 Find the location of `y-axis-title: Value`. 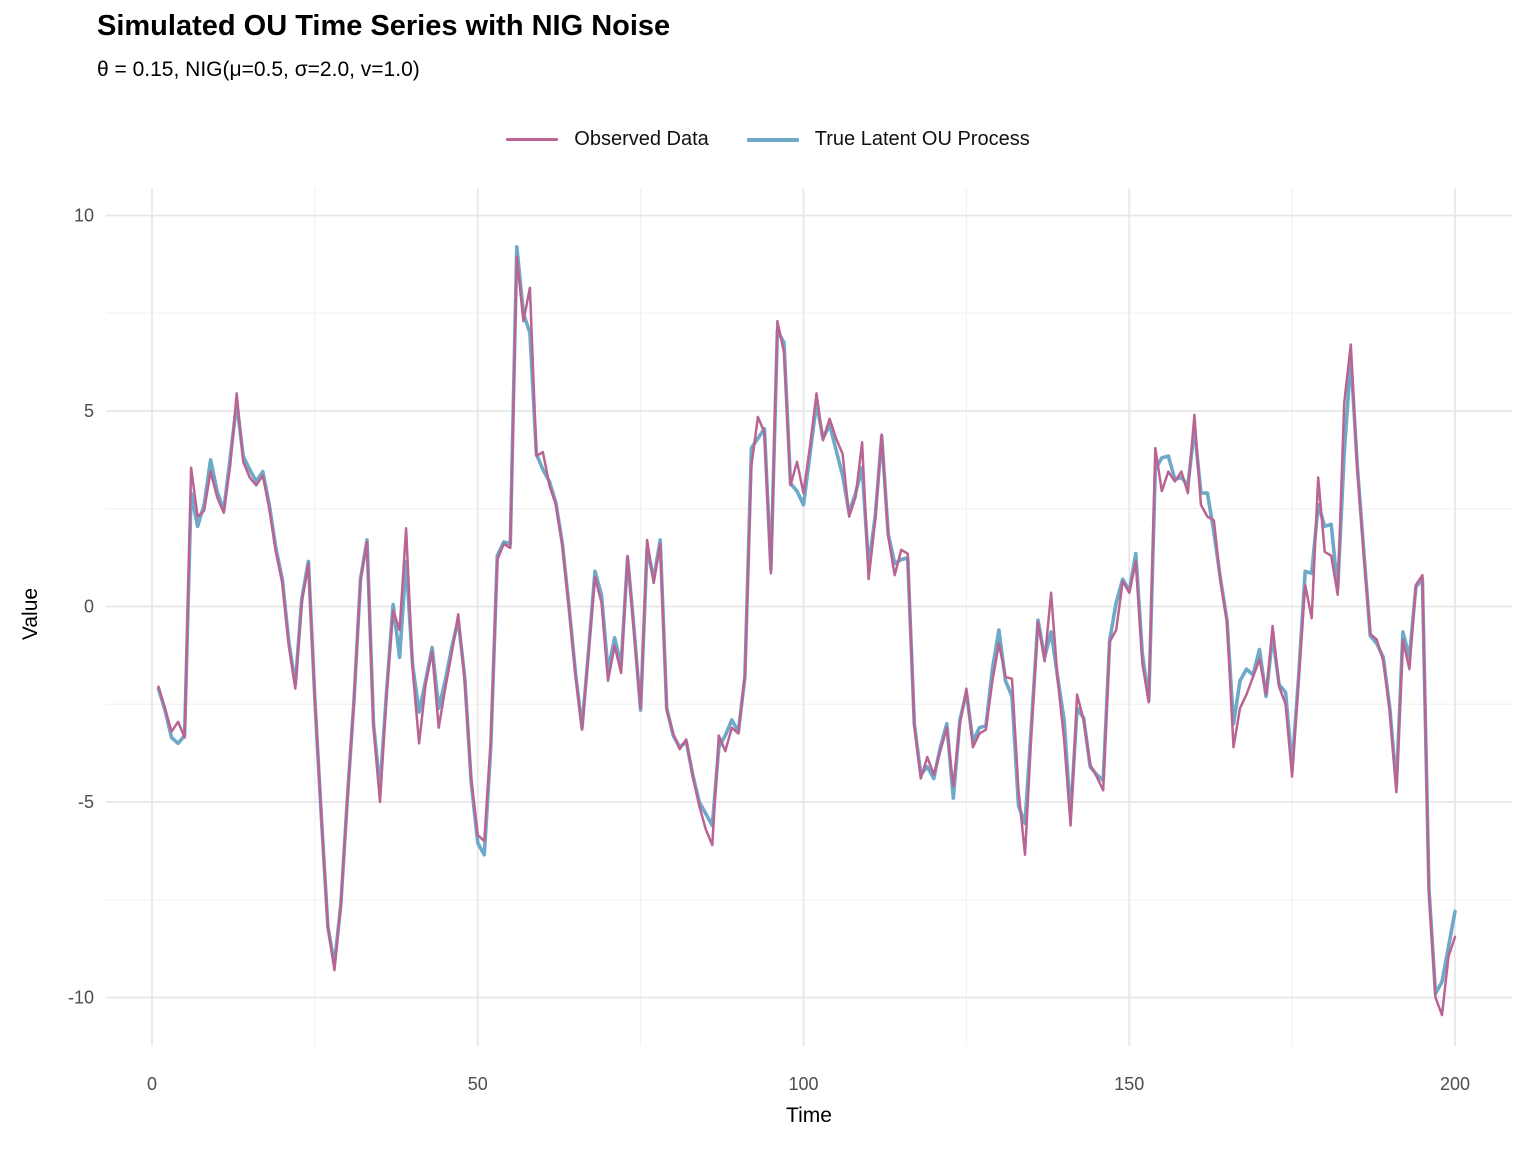

y-axis-title: Value is located at coordinates (30, 614).